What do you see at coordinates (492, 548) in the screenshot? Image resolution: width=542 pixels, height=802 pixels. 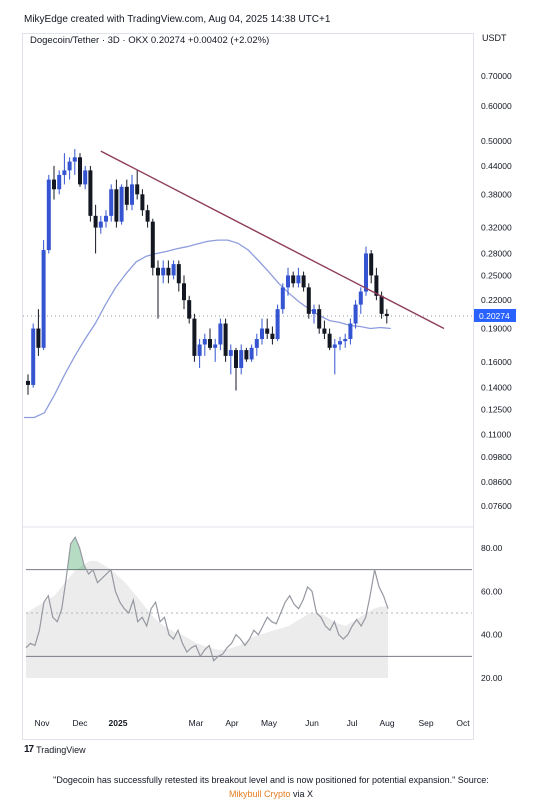 I see `rsi-tick-label: 80.00` at bounding box center [492, 548].